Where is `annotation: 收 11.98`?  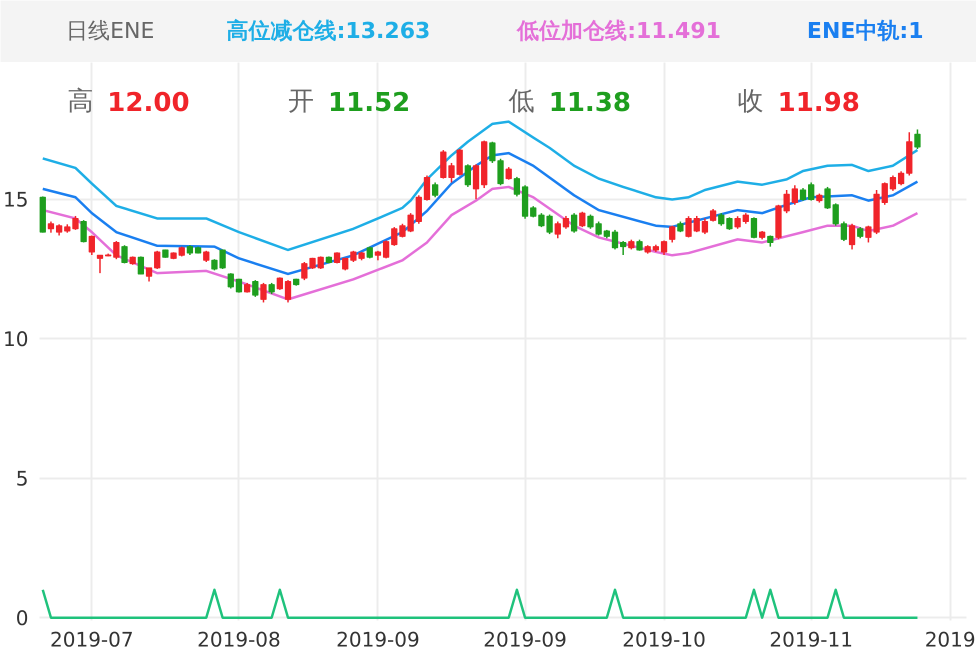
annotation: 收 11.98 is located at coordinates (799, 102).